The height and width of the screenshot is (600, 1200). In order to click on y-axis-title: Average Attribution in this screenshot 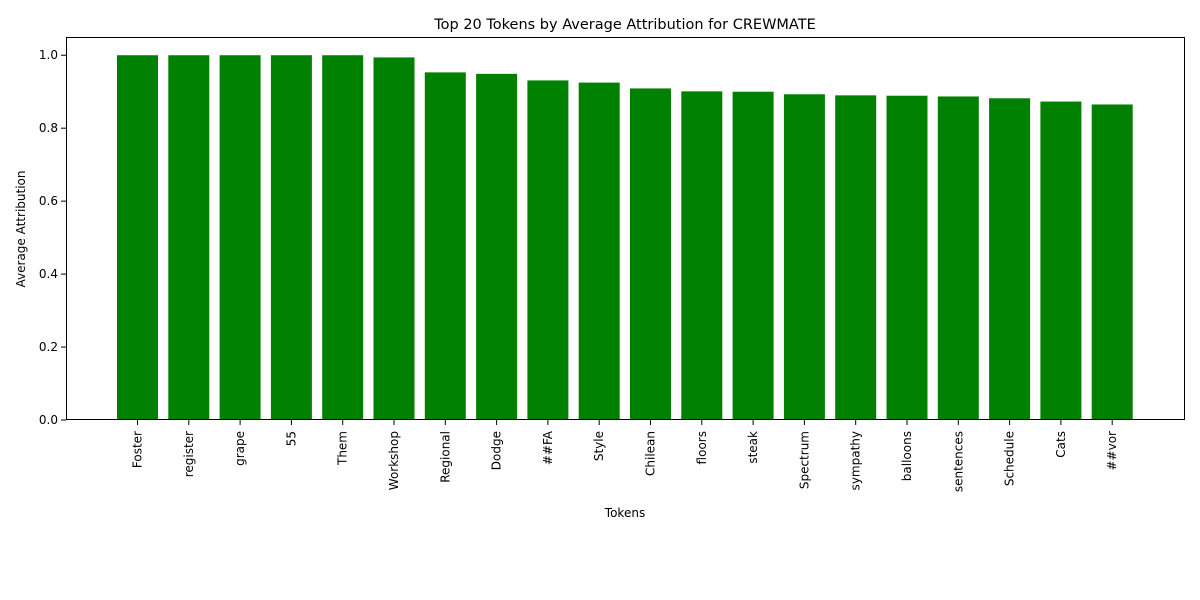, I will do `click(21, 229)`.